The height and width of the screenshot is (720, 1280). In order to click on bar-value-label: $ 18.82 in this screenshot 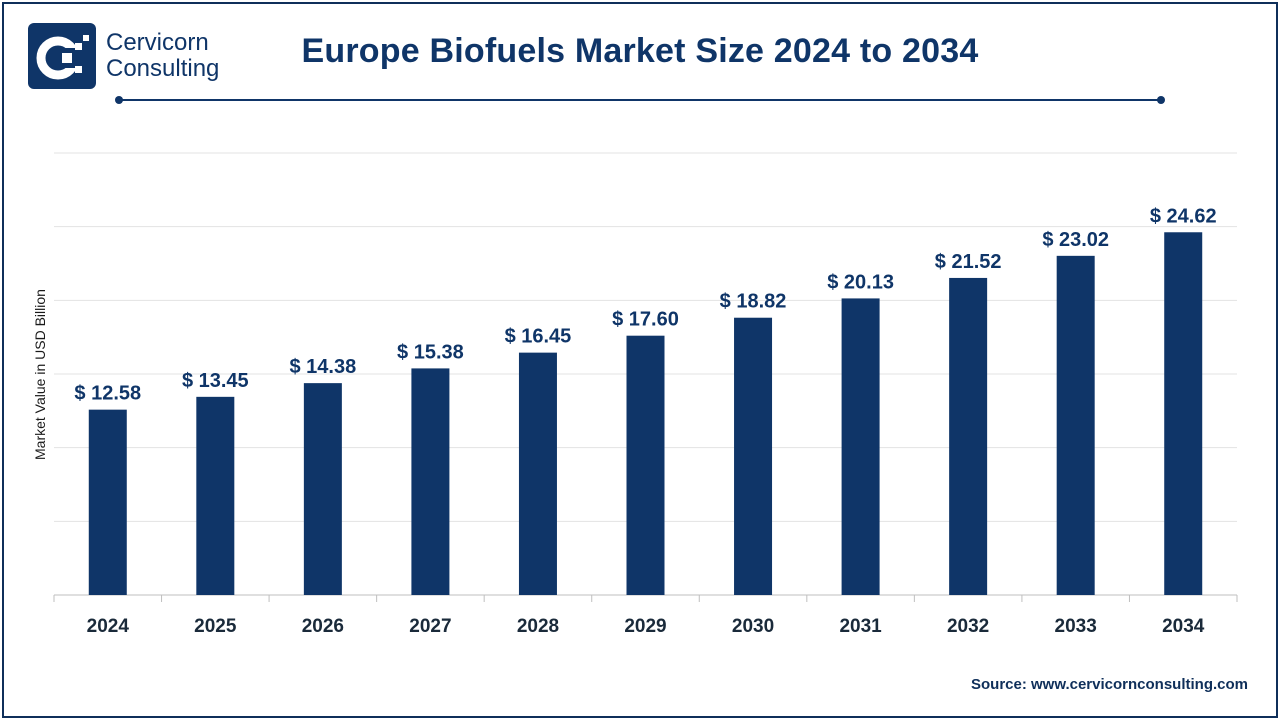, I will do `click(753, 302)`.